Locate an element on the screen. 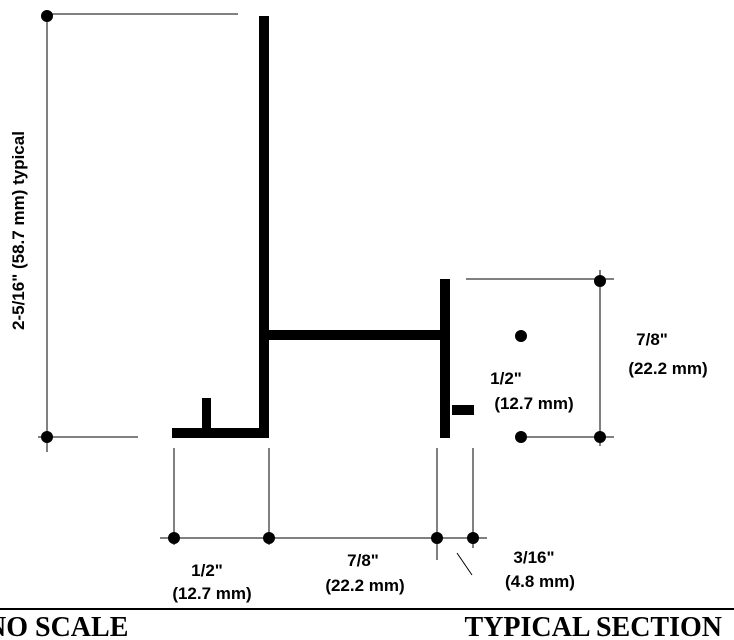  overall-height-label: 2-5/16" (58.7 mm) typical is located at coordinates (18, 230).